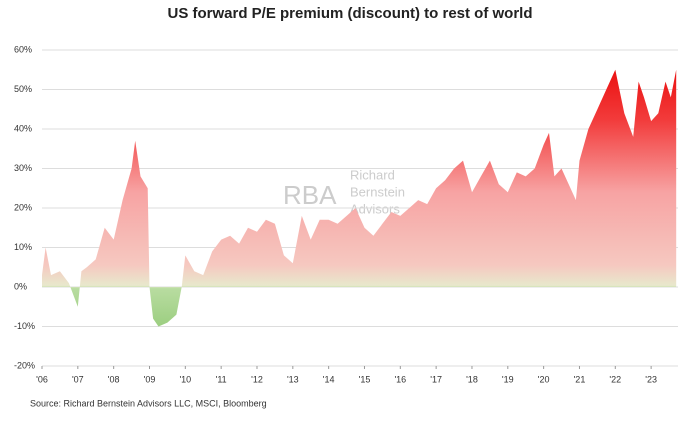 This screenshot has width=700, height=424. Describe the element at coordinates (185, 379) in the screenshot. I see `x-tick-label: '10` at that location.